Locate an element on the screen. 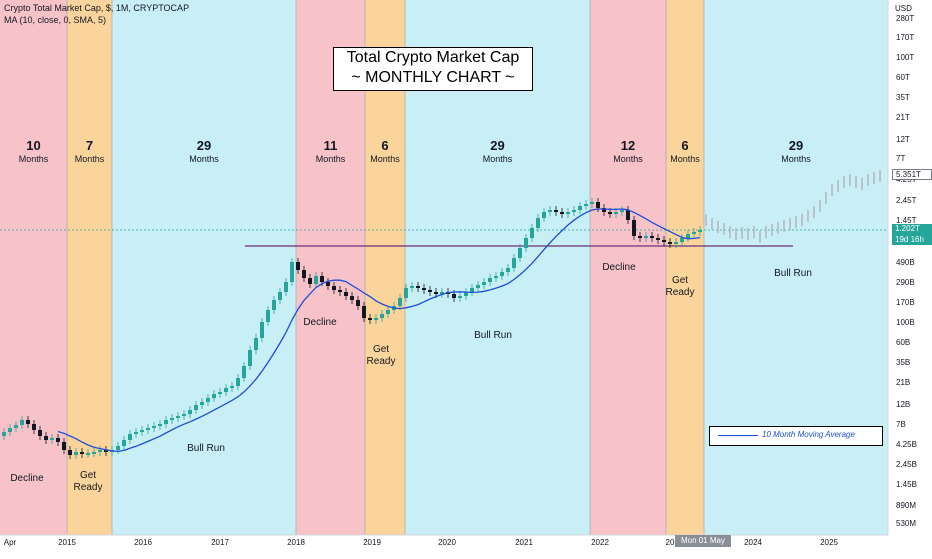 The height and width of the screenshot is (559, 932). price-tick-label: 4.25B is located at coordinates (906, 444).